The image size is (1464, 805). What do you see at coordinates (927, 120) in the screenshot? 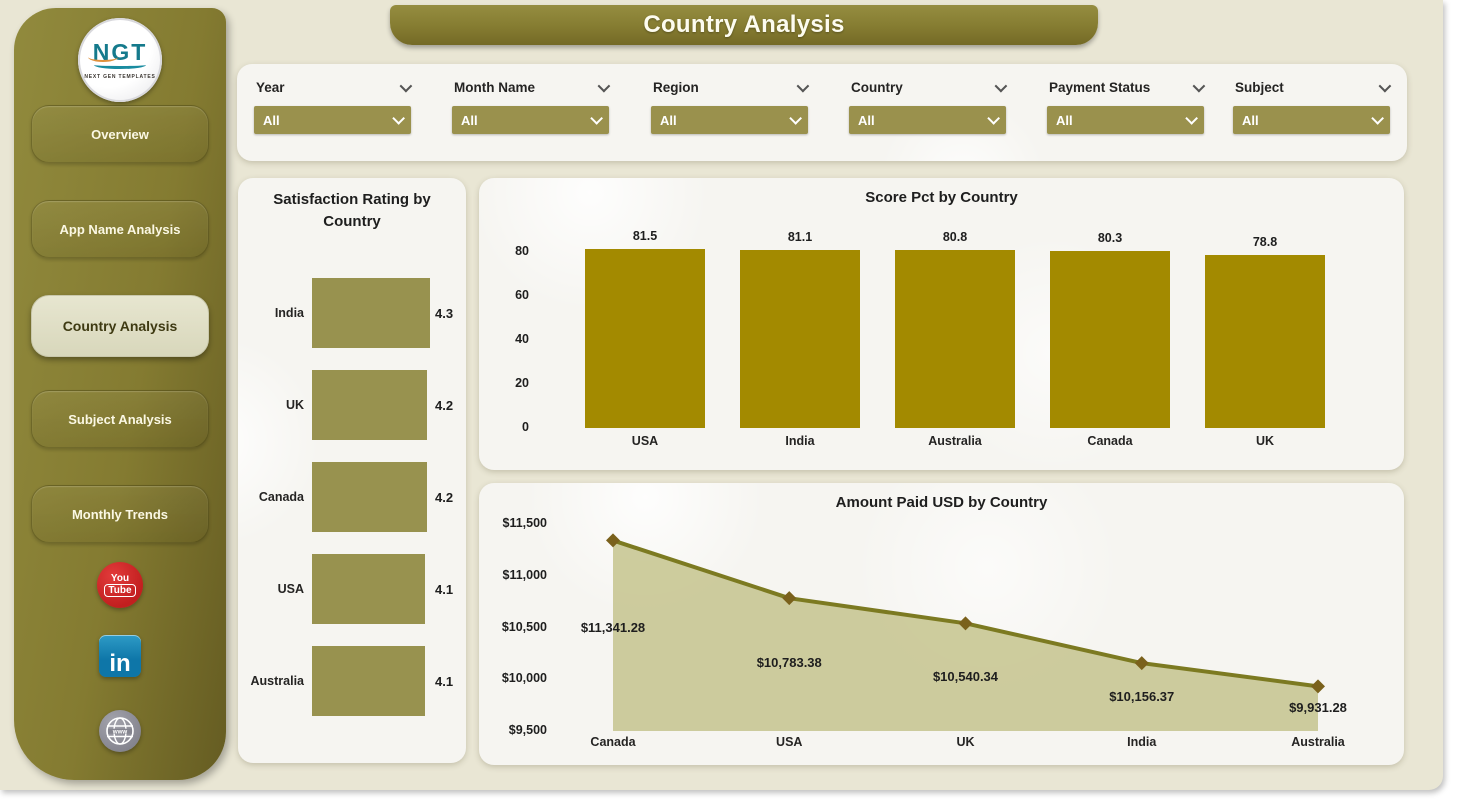
I see `filter-country-dropdown: All` at bounding box center [927, 120].